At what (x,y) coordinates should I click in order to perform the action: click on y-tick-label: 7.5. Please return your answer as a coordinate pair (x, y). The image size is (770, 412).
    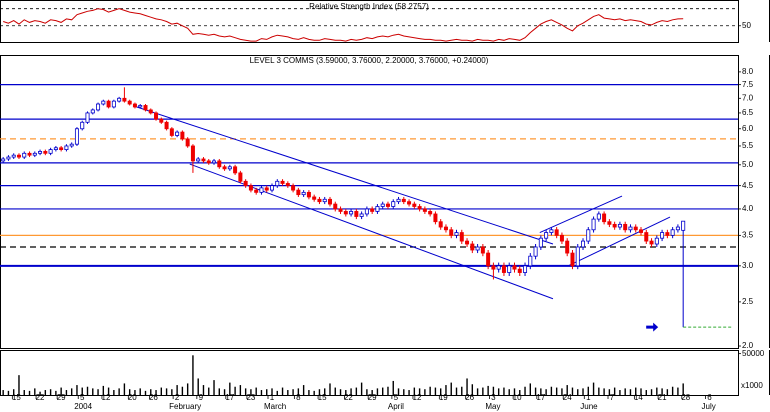
    Looking at the image, I should click on (748, 84).